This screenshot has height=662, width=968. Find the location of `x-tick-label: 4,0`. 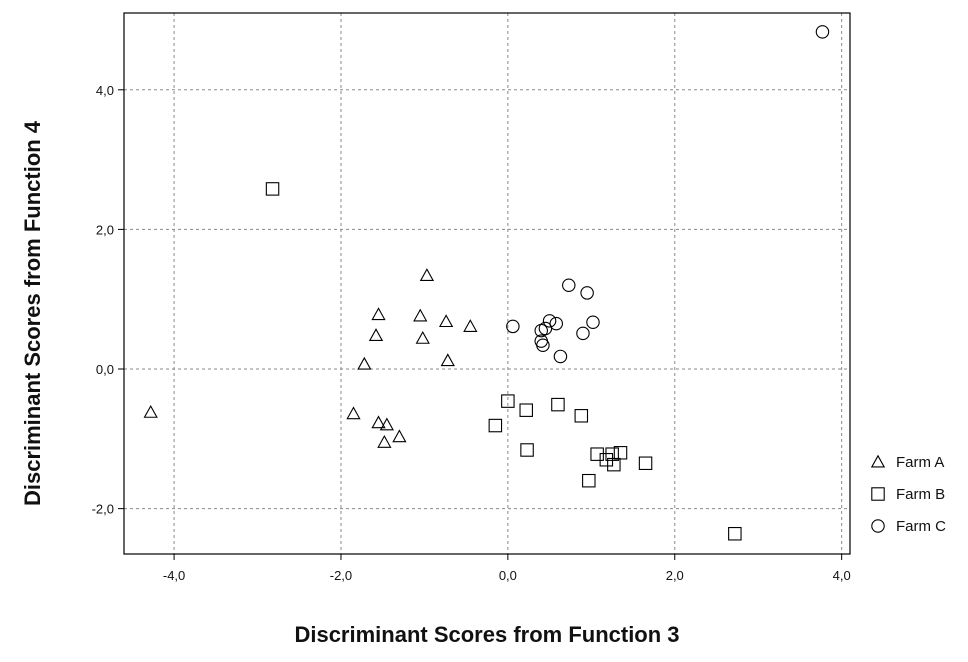

x-tick-label: 4,0 is located at coordinates (842, 575).